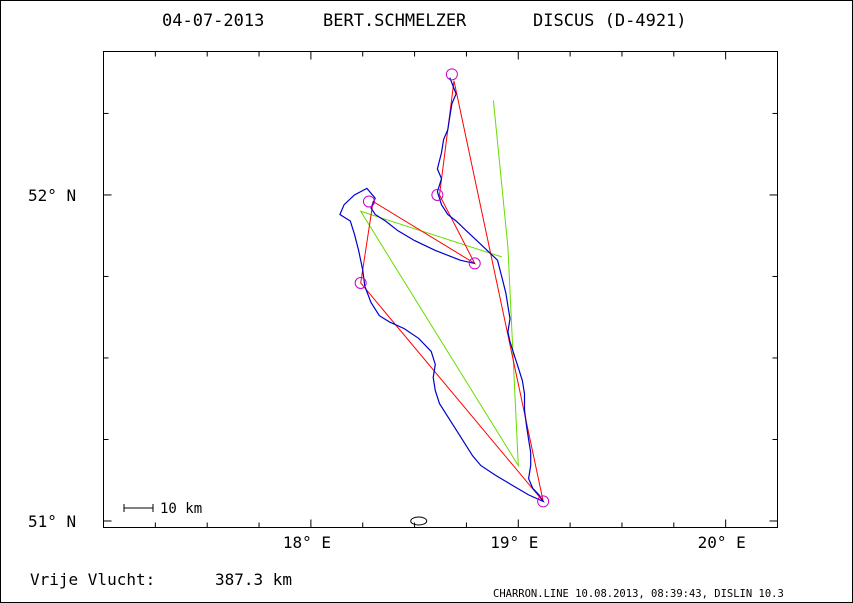 The height and width of the screenshot is (603, 853). Describe the element at coordinates (52, 521) in the screenshot. I see `y-tick-label: 51° N` at that location.